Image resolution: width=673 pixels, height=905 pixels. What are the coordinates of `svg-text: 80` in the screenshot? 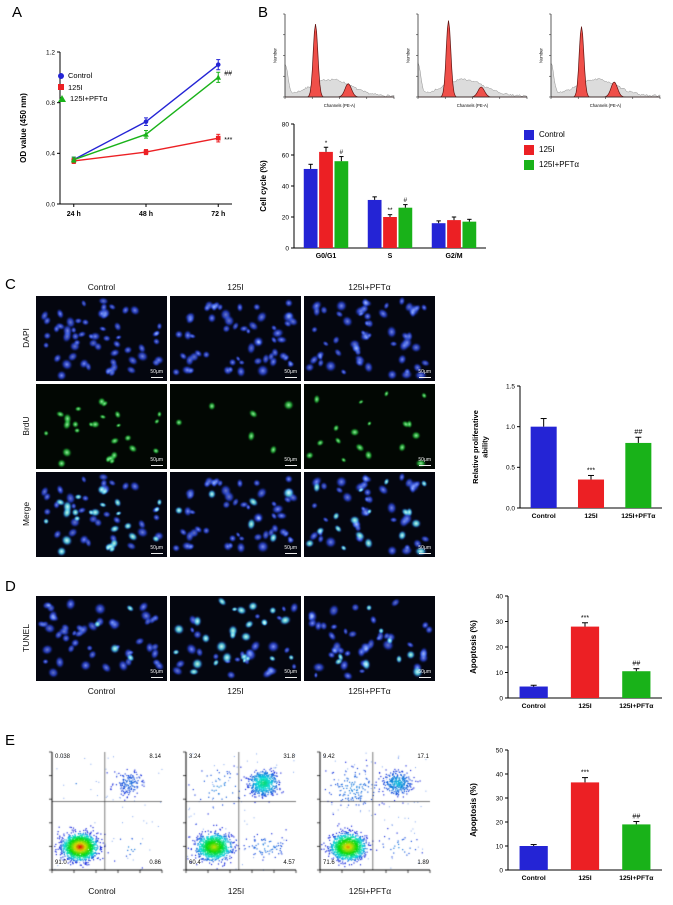 It's located at (286, 124).